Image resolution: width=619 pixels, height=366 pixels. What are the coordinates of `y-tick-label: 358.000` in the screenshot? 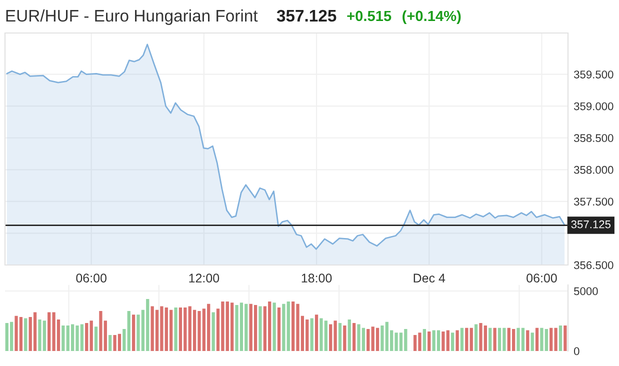 It's located at (594, 170).